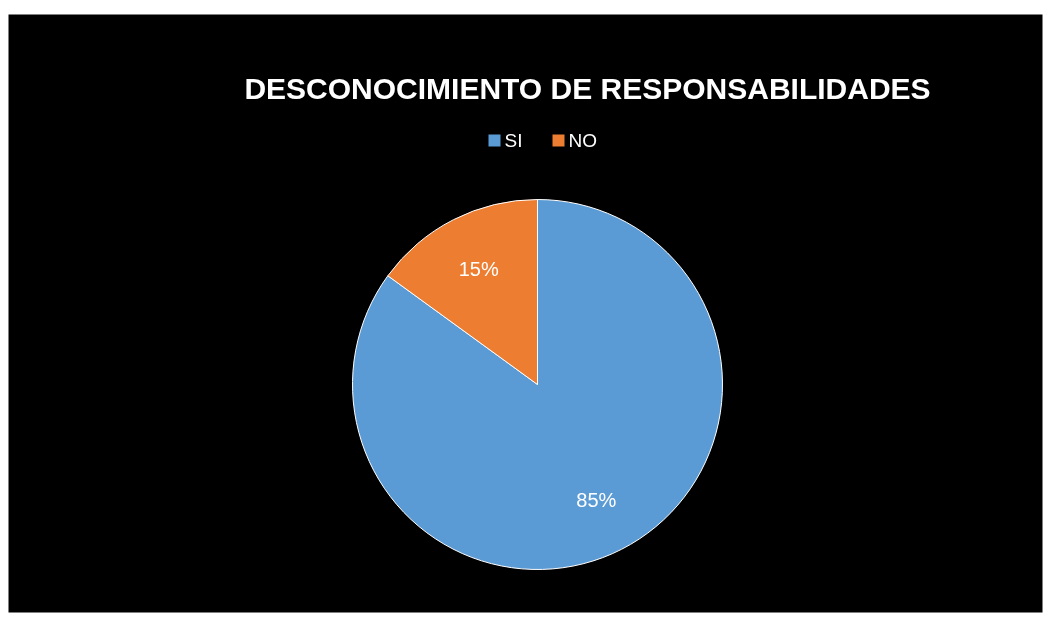  I want to click on legend-label: NO, so click(582, 140).